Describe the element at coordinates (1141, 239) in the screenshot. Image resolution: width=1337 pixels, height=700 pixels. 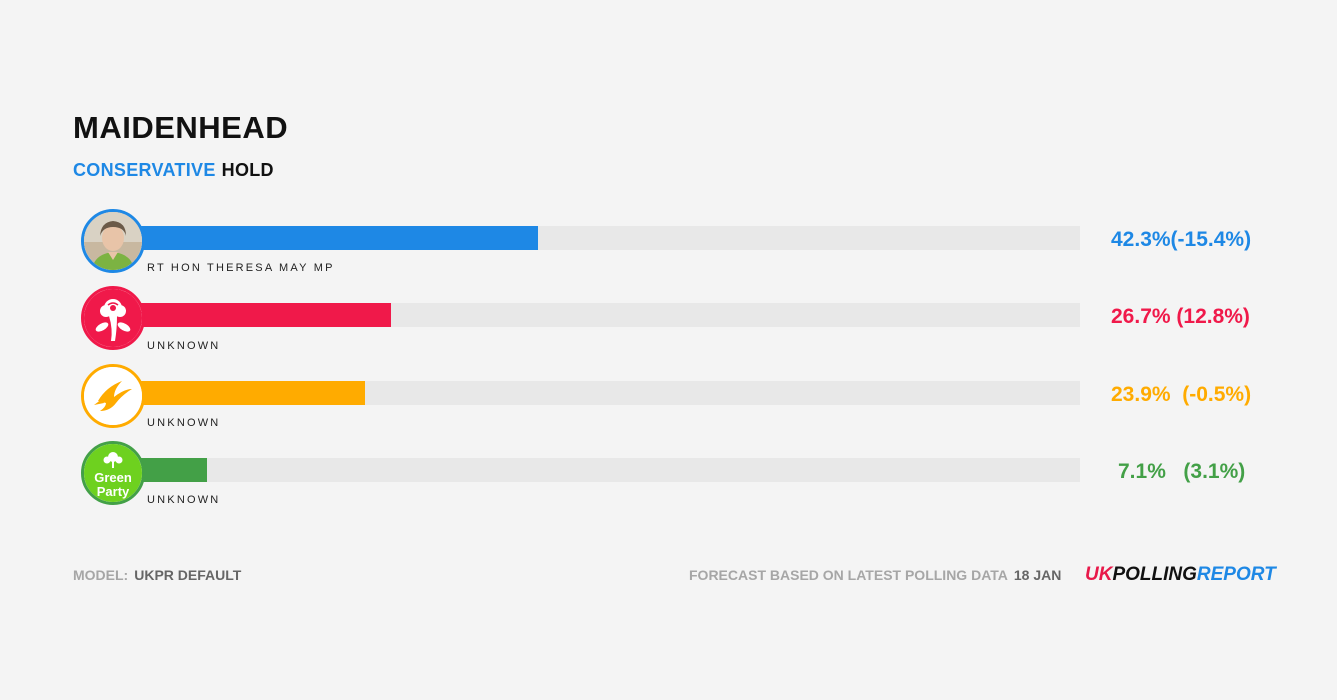
I see `vote-share: 42.3%` at that location.